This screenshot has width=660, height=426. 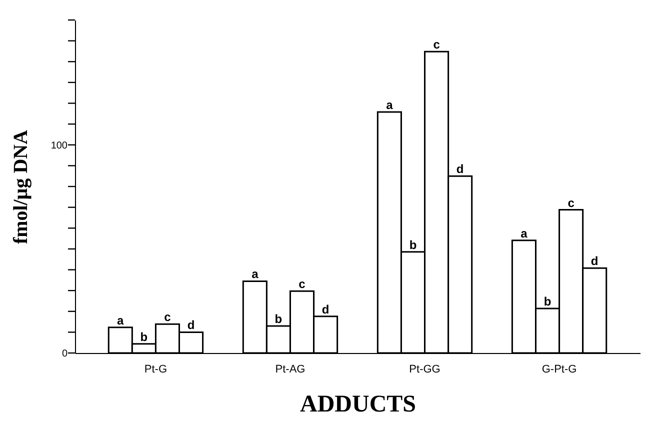 What do you see at coordinates (156, 370) in the screenshot?
I see `x-tick-label: Pt-G` at bounding box center [156, 370].